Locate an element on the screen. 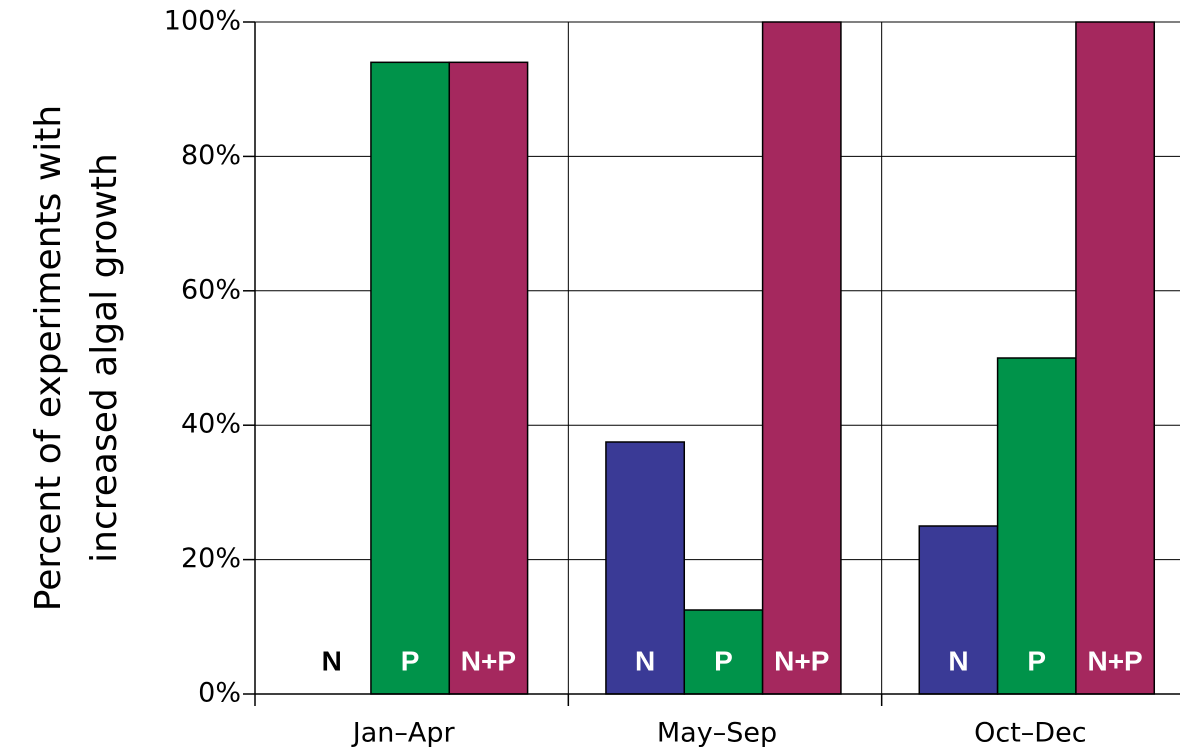 This screenshot has width=1180, height=752. x-tick-label: Oct–Dec is located at coordinates (1030, 733).